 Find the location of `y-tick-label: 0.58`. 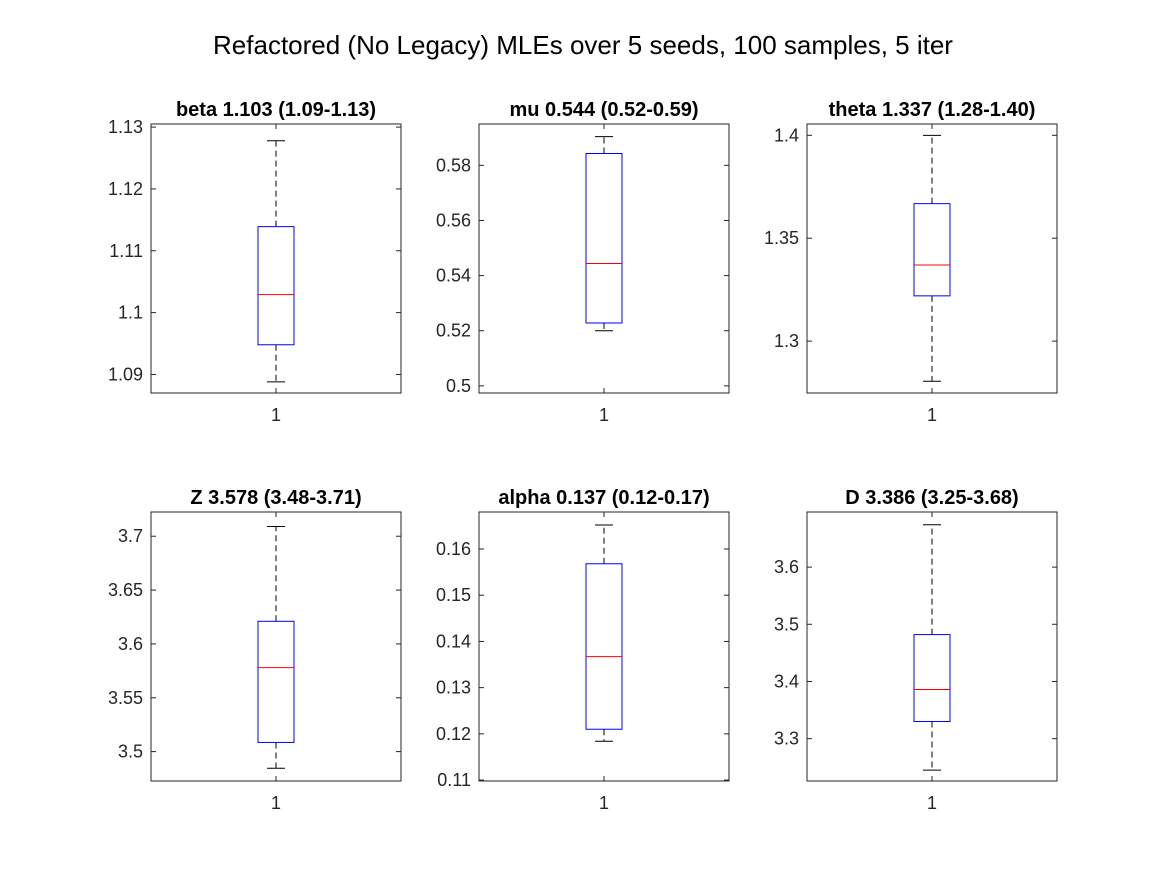

y-tick-label: 0.58 is located at coordinates (453, 165).